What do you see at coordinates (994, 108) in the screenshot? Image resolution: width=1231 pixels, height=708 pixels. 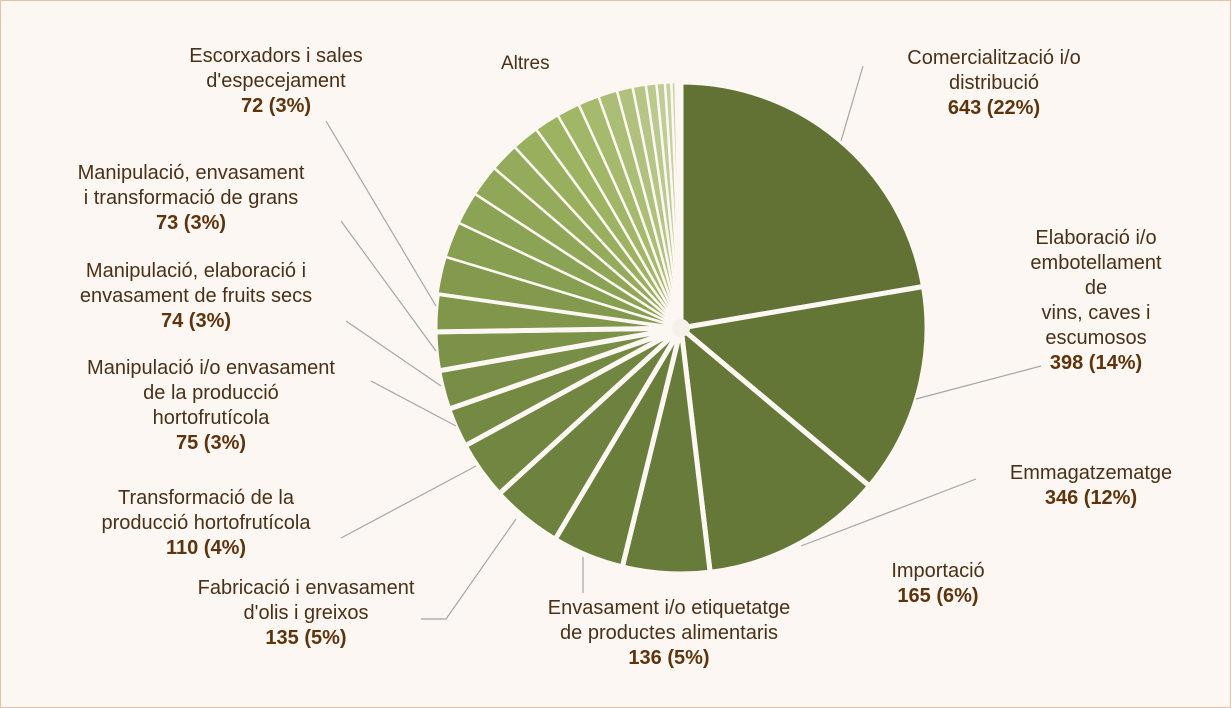 I see `value-label: 643 (22%)` at bounding box center [994, 108].